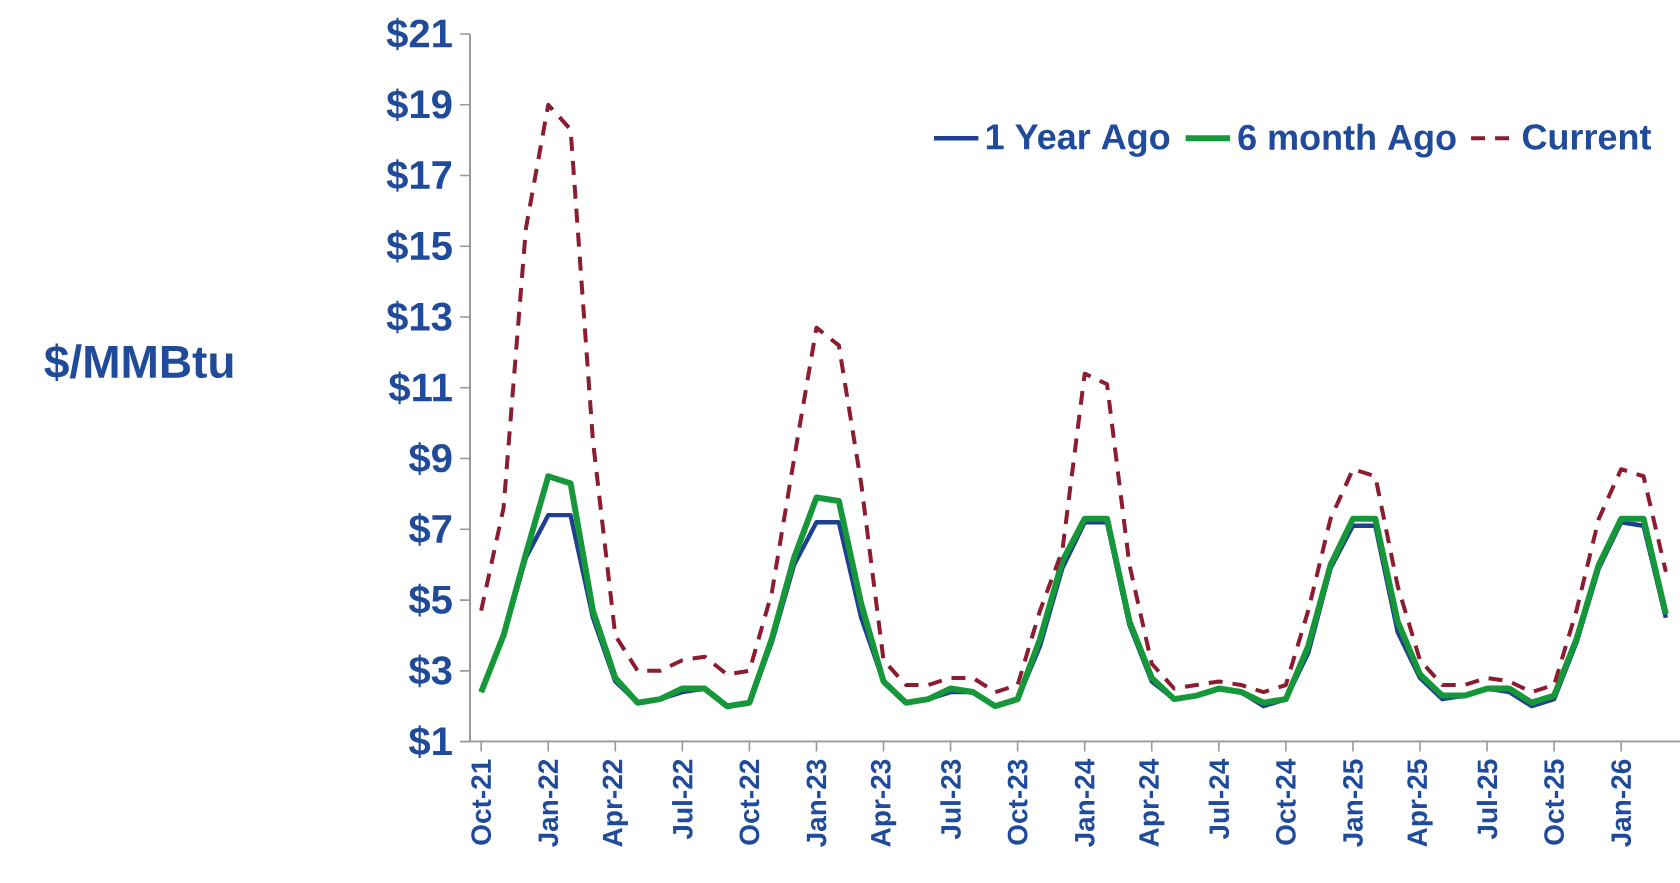  What do you see at coordinates (1219, 799) in the screenshot?
I see `x-tick-label: Jul-24` at bounding box center [1219, 799].